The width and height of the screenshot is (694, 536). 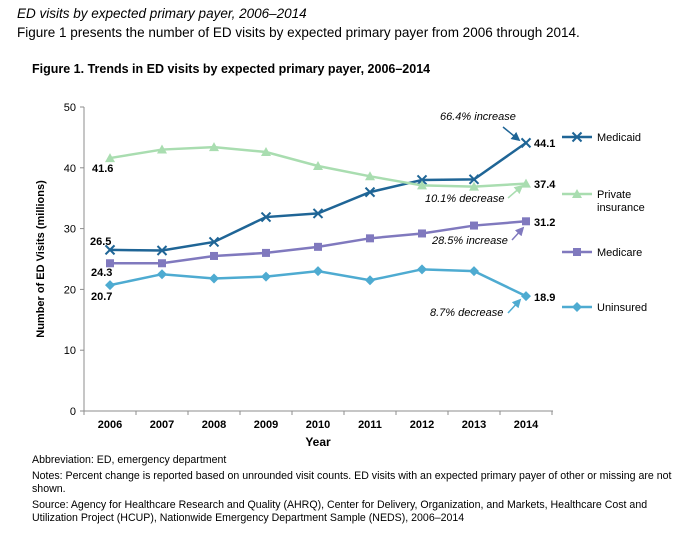 I want to click on start-value-label-medicaid: 26.5, so click(x=100, y=242).